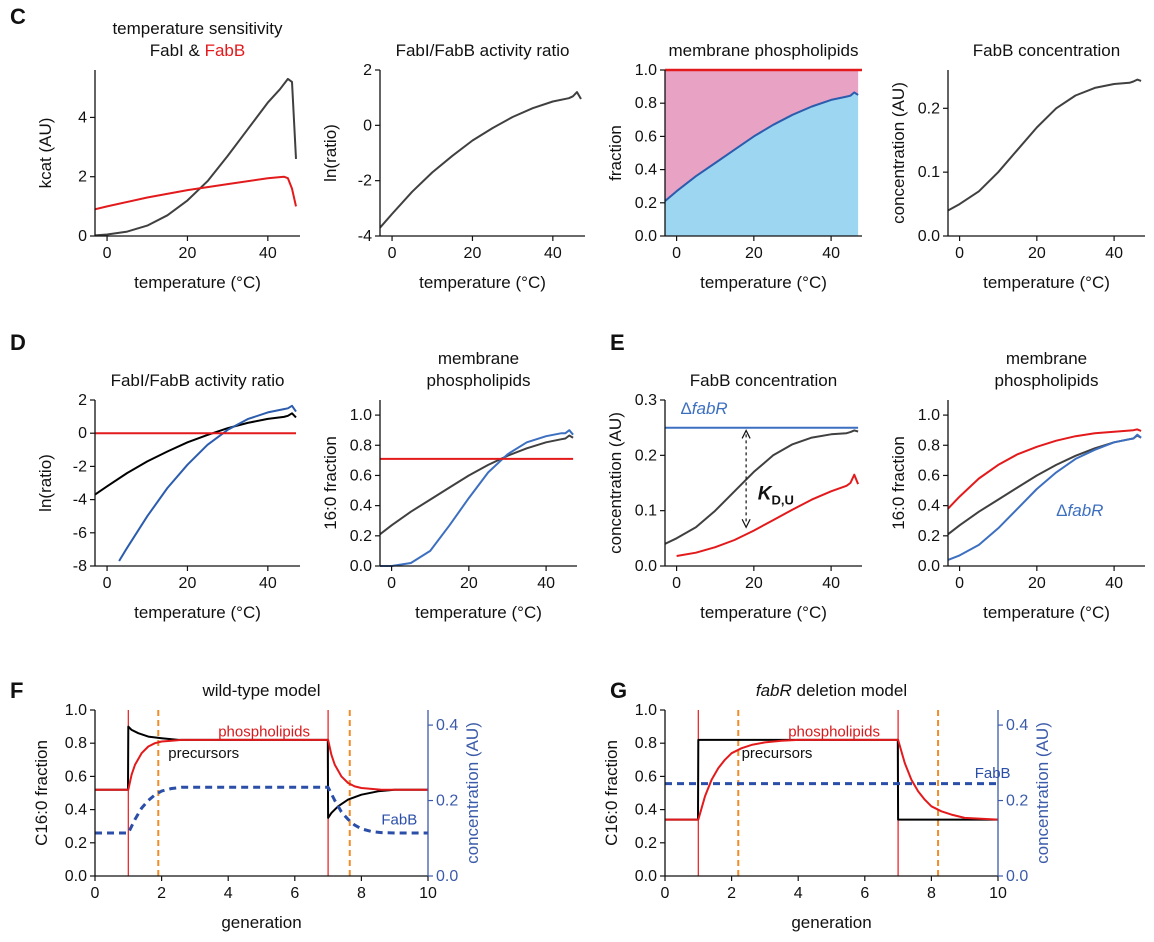 Image resolution: width=1154 pixels, height=942 pixels. Describe the element at coordinates (1046, 50) in the screenshot. I see `chart-title: FabB concentration` at that location.